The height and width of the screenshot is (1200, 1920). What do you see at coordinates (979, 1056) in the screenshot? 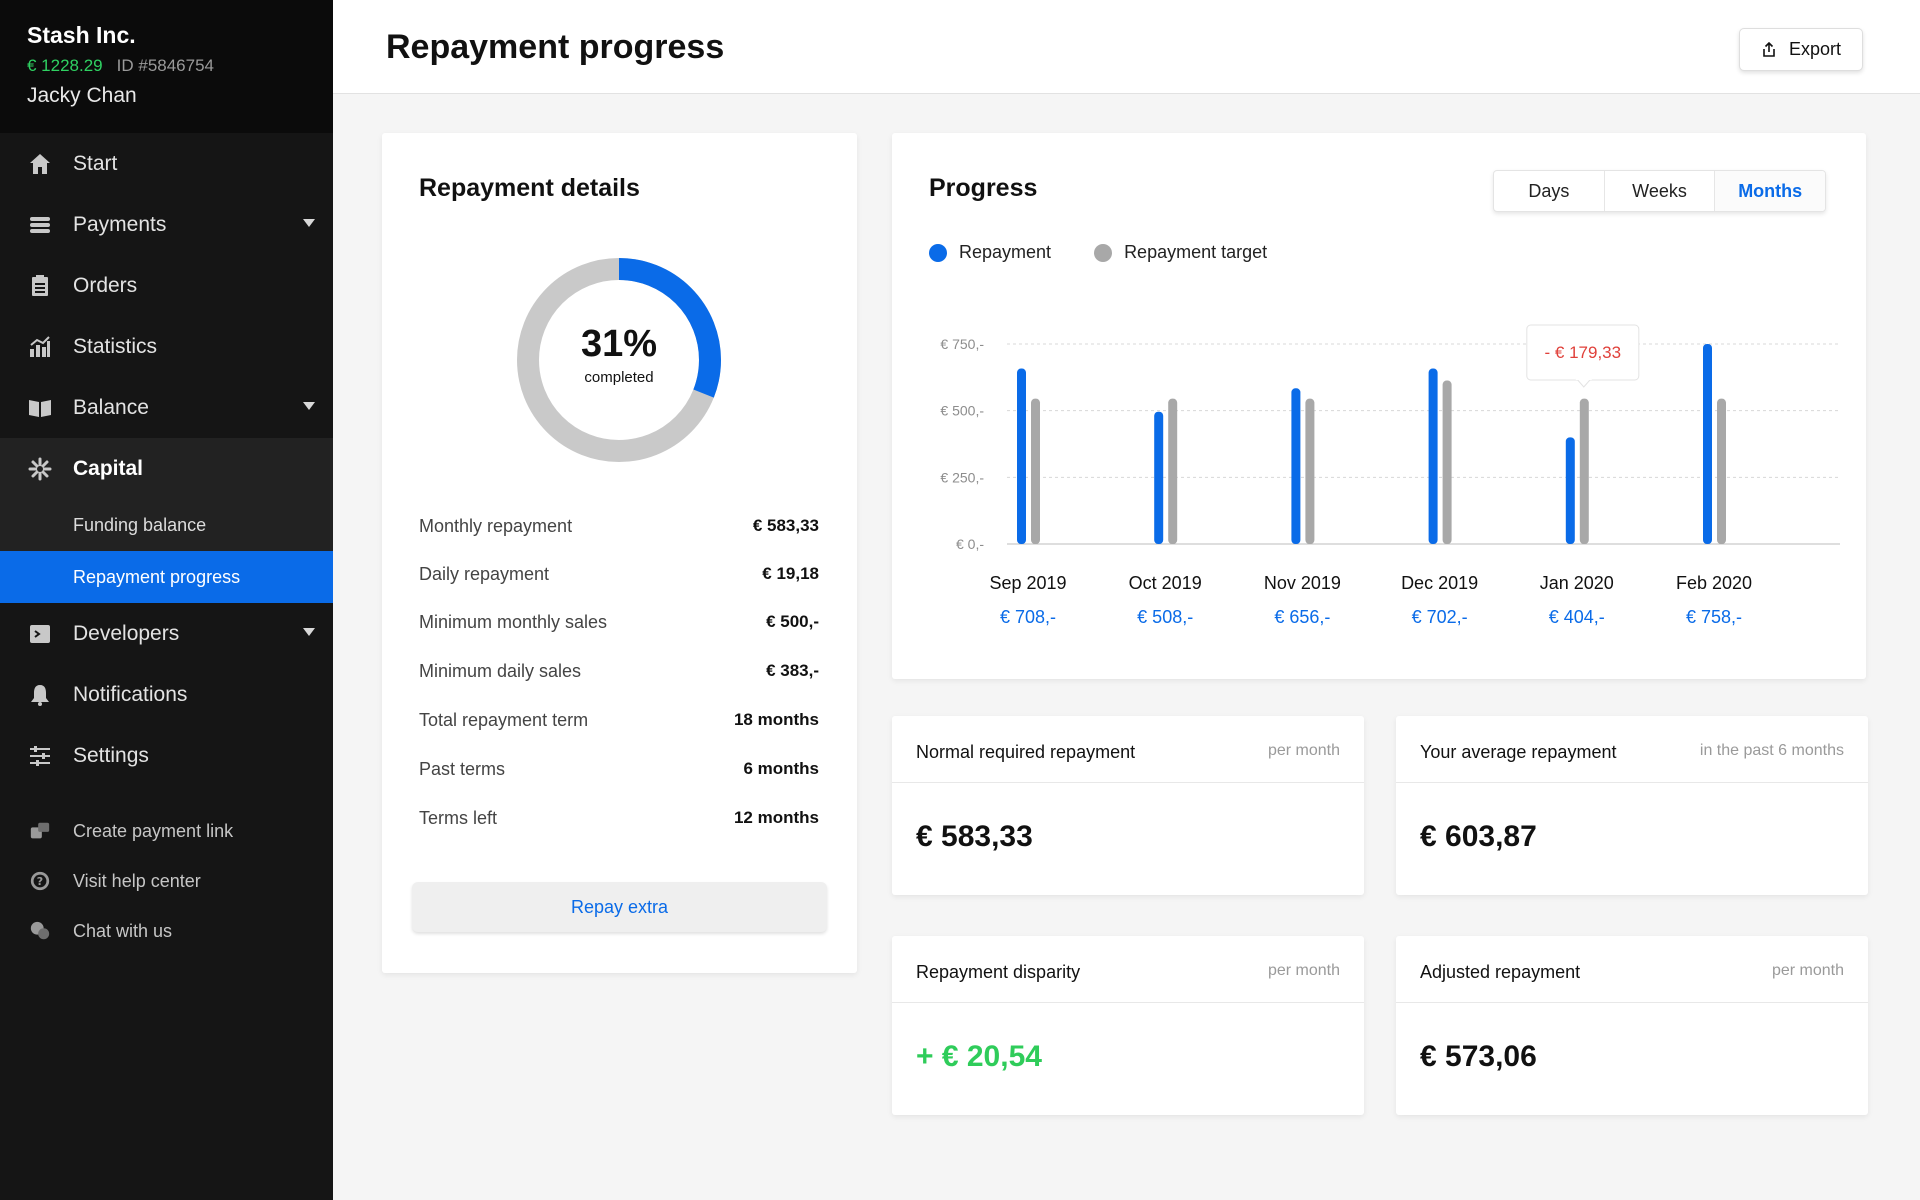
I see `stat-value: + € 20,54` at bounding box center [979, 1056].